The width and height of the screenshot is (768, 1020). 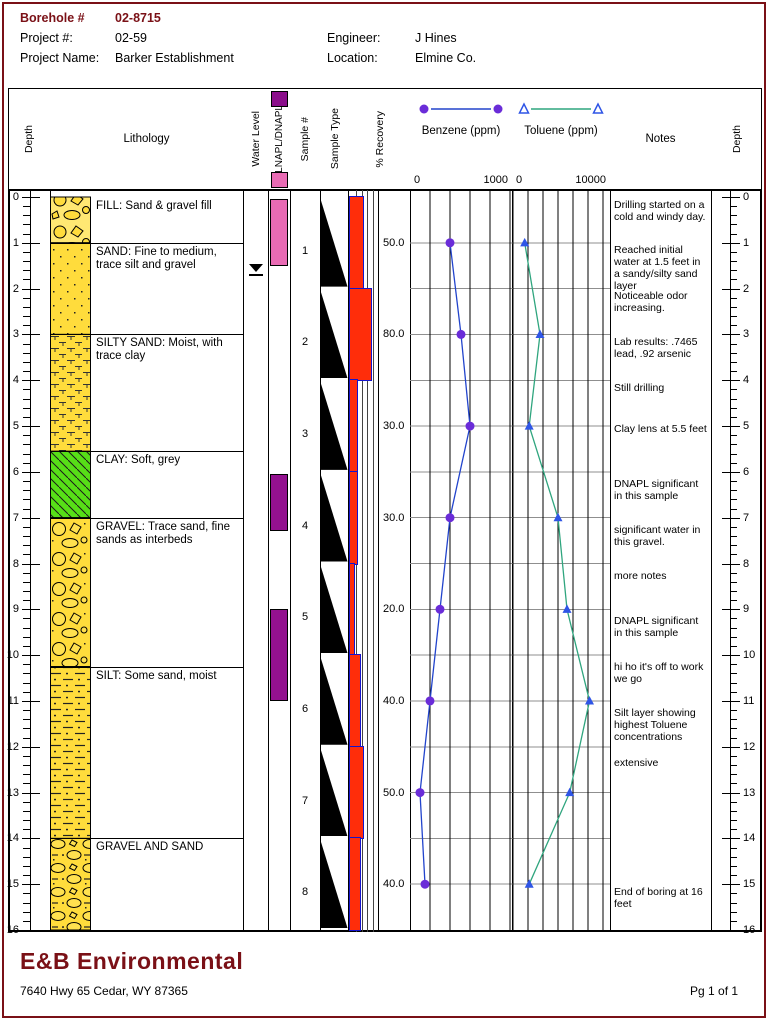 What do you see at coordinates (746, 471) in the screenshot?
I see `depth-tick-label-right: 6` at bounding box center [746, 471].